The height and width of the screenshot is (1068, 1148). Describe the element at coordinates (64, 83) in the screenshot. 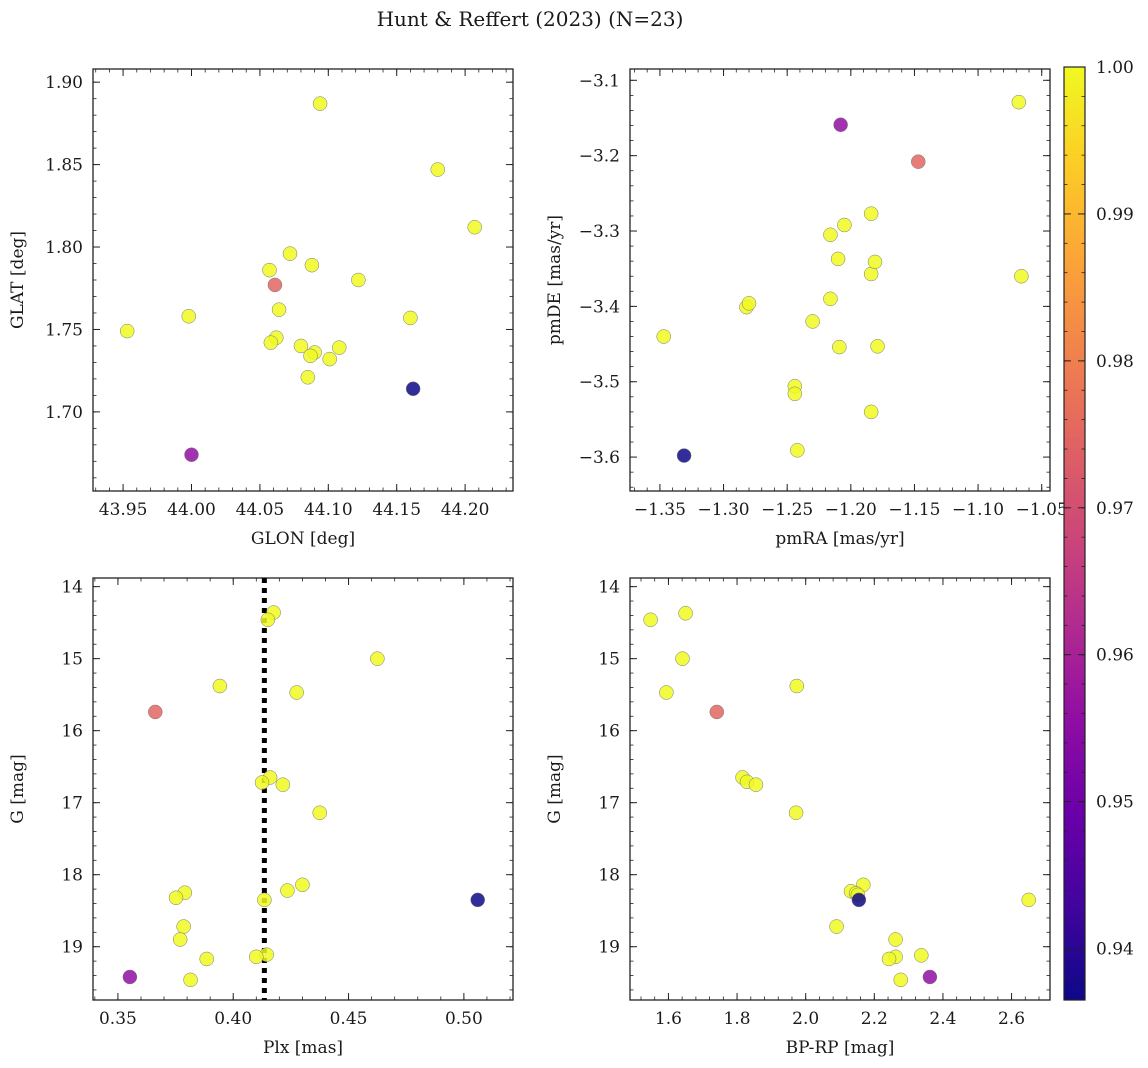

I see `y-tick-label: 1.90` at that location.